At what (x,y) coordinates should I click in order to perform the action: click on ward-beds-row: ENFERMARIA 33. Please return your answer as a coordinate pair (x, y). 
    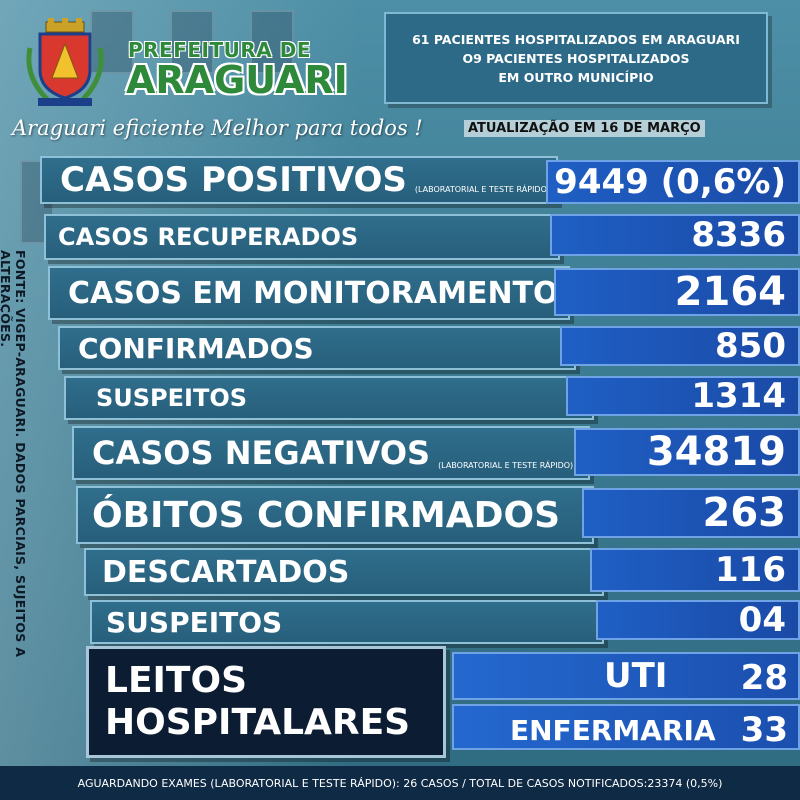
    Looking at the image, I should click on (626, 727).